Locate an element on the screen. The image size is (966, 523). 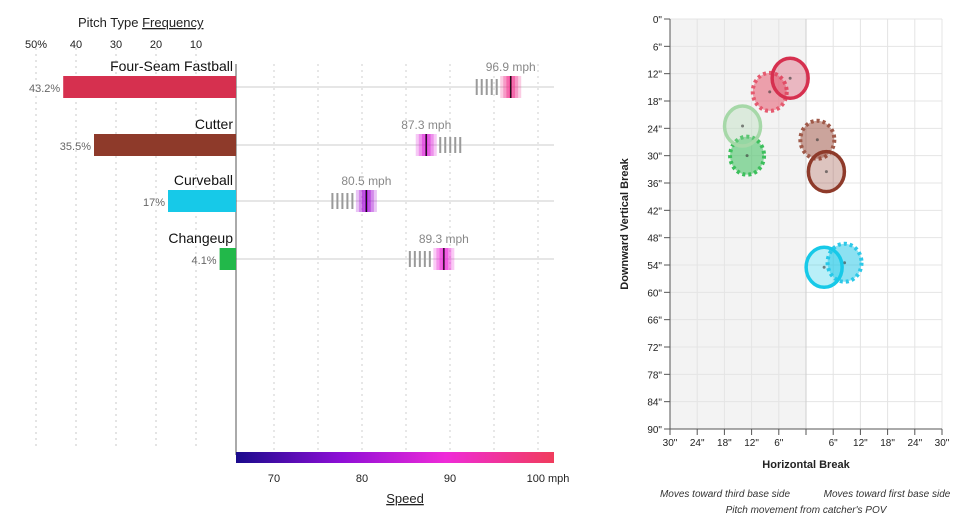
frequency-value-label: 35.5% is located at coordinates (75, 147).